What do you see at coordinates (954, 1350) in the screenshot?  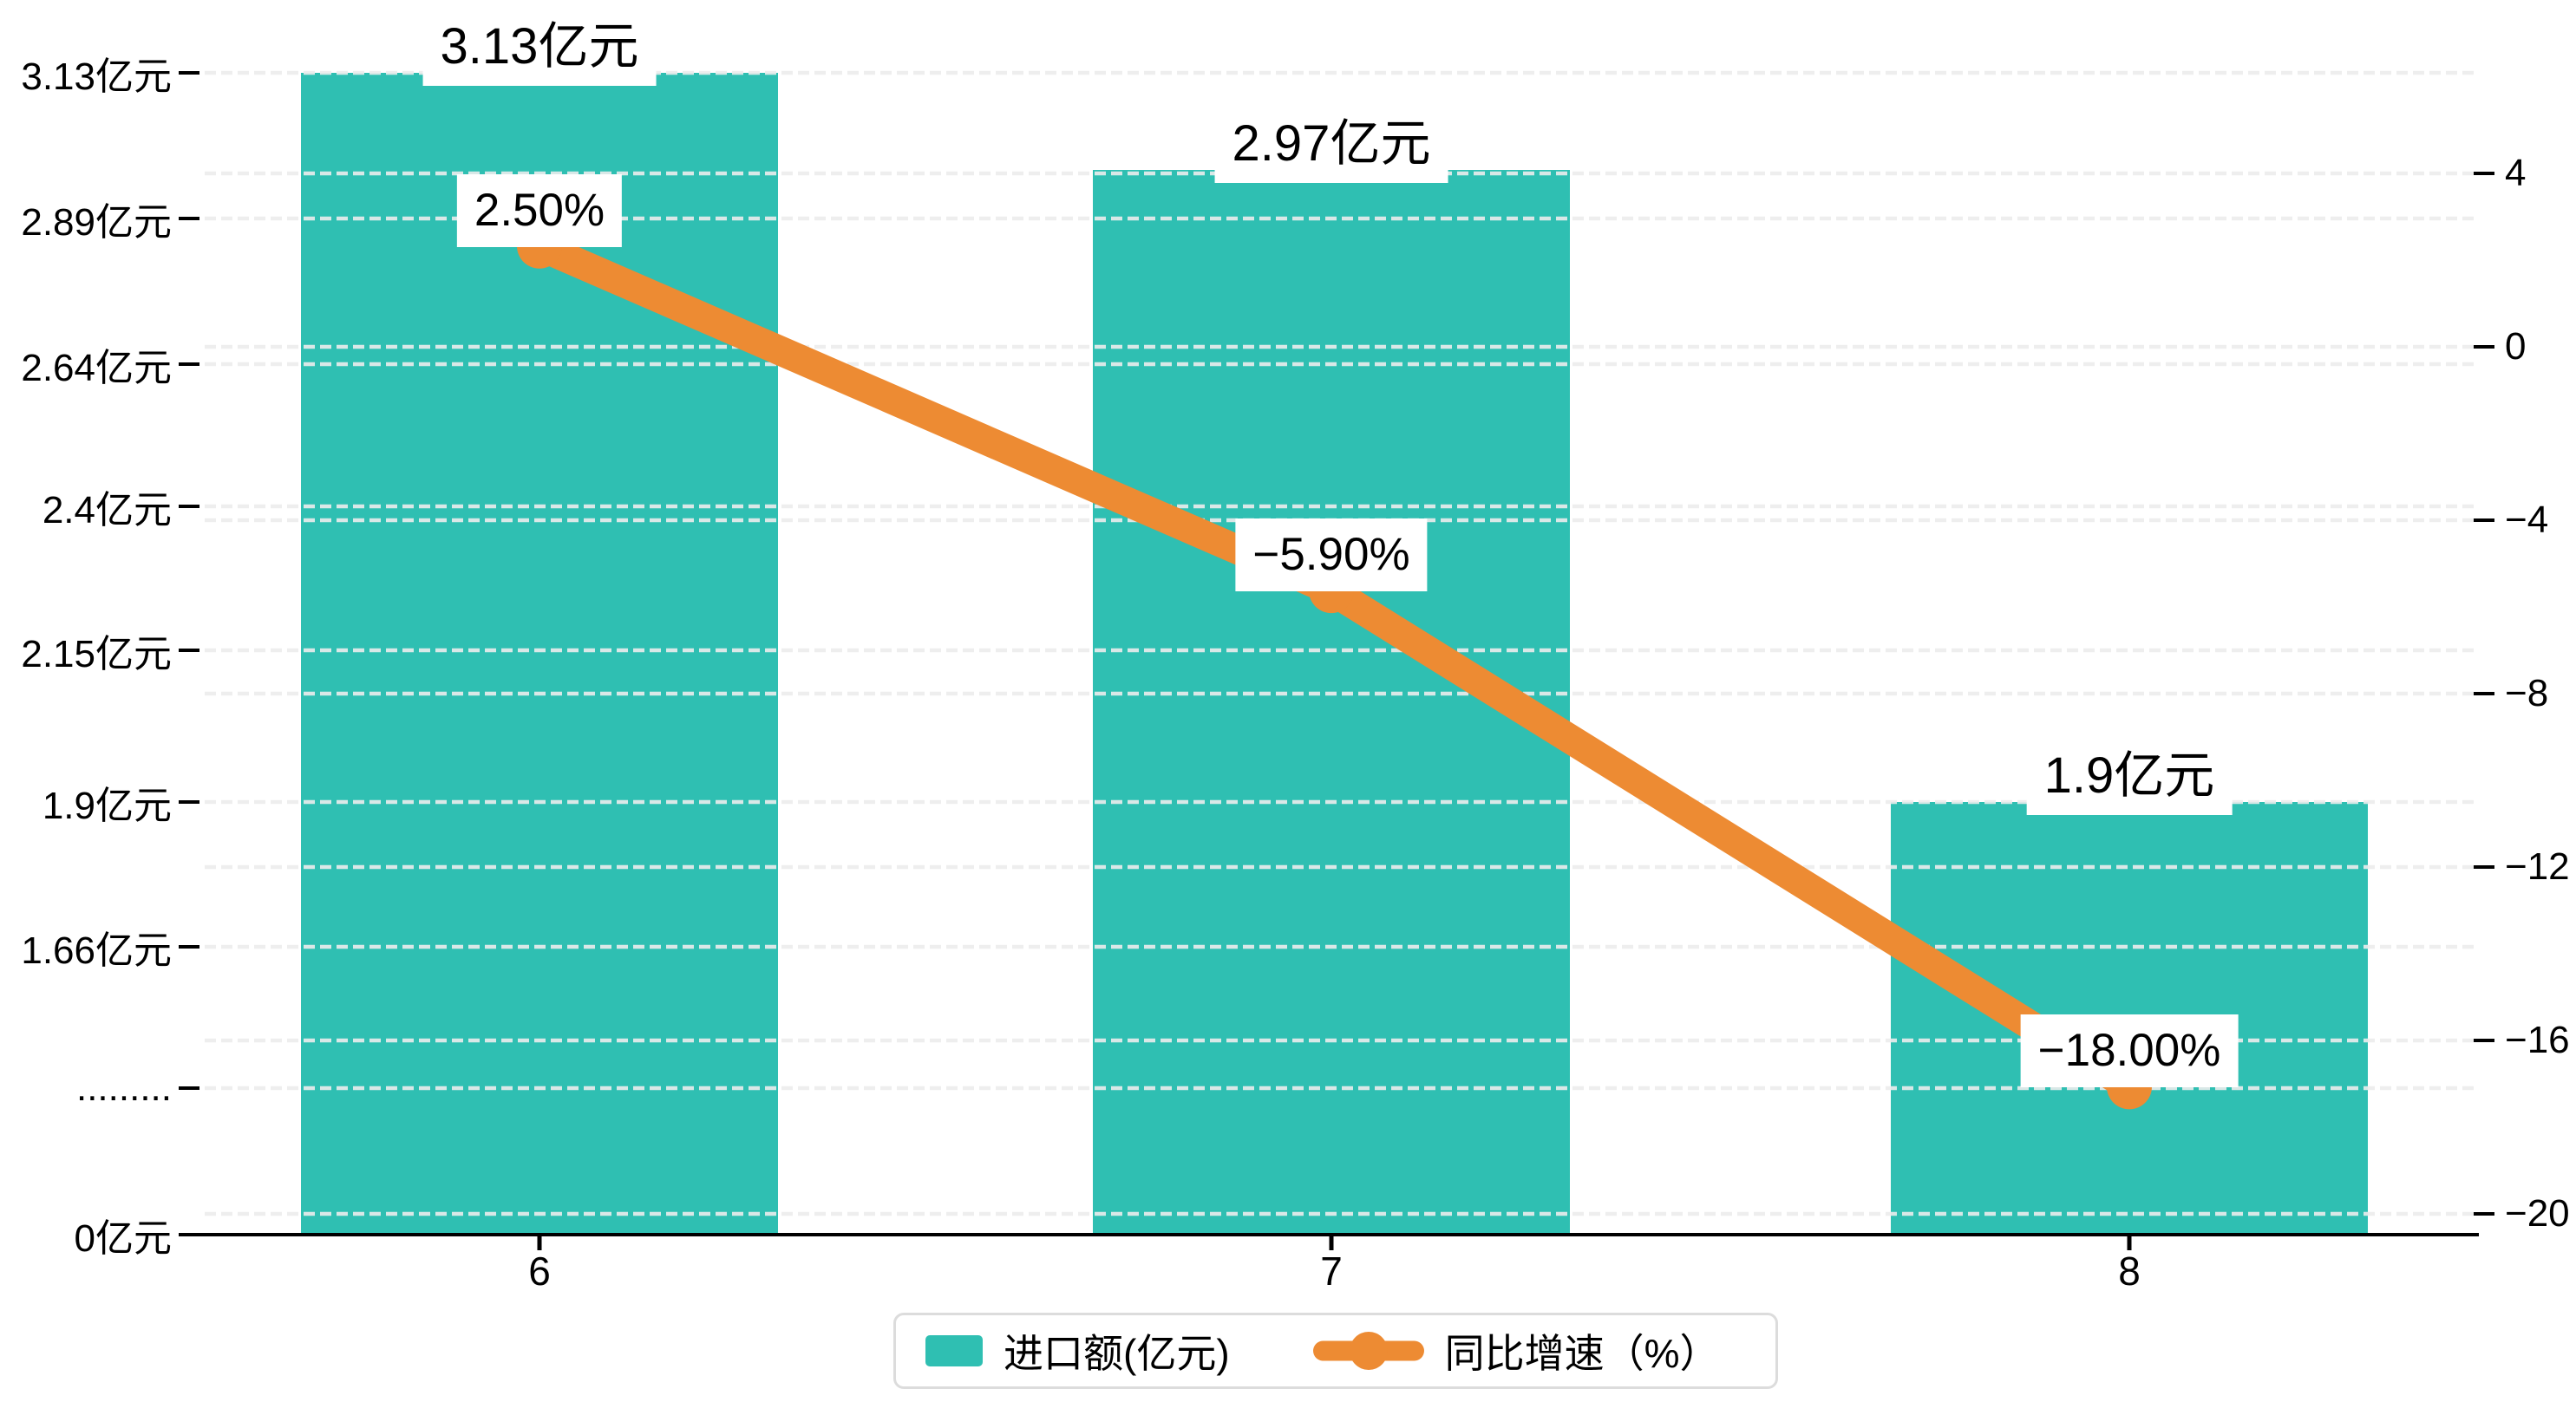 I see `bar-series-swatch-icon` at bounding box center [954, 1350].